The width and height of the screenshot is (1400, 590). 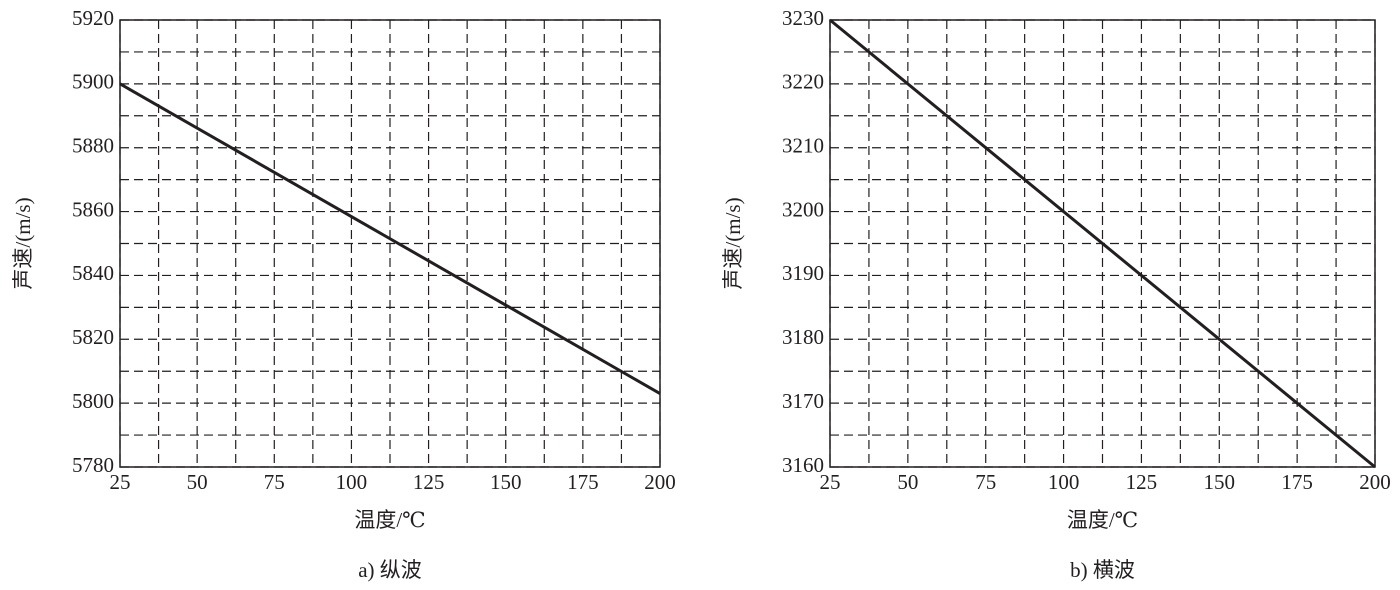 What do you see at coordinates (390, 570) in the screenshot?
I see `chart-caption: a) 纵波` at bounding box center [390, 570].